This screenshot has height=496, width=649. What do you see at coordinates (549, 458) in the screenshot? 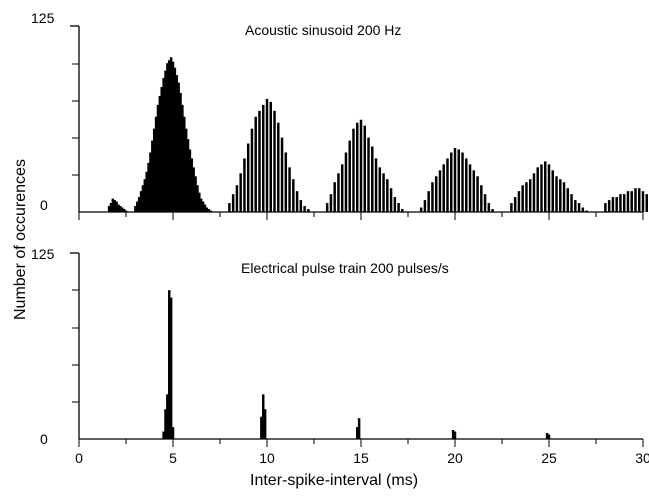
I see `x-tick-label: 25` at bounding box center [549, 458].